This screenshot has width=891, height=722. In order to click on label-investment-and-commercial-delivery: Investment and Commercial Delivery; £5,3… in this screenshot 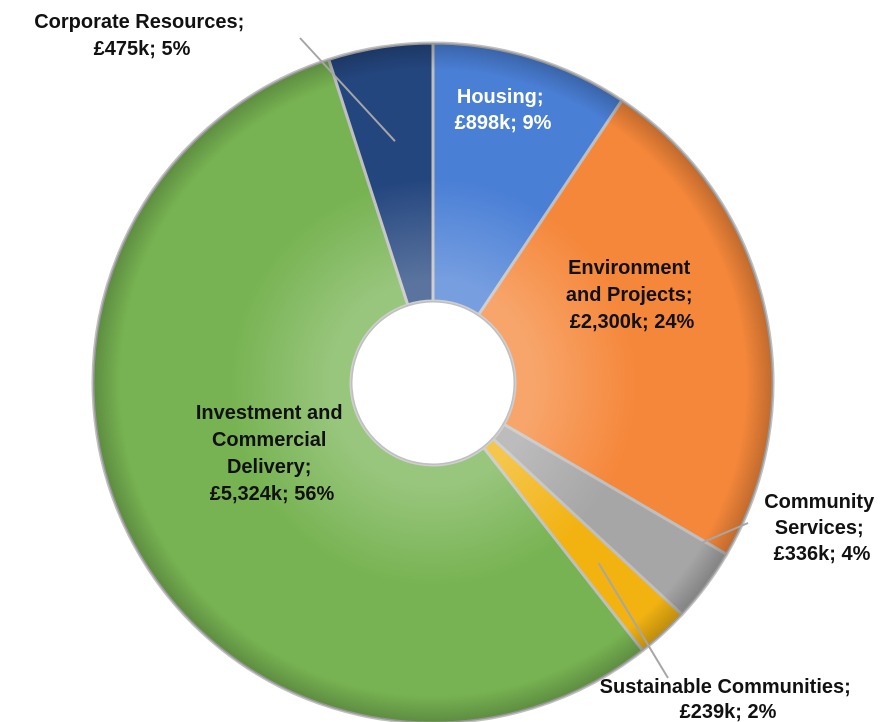, I will do `click(272, 453)`.